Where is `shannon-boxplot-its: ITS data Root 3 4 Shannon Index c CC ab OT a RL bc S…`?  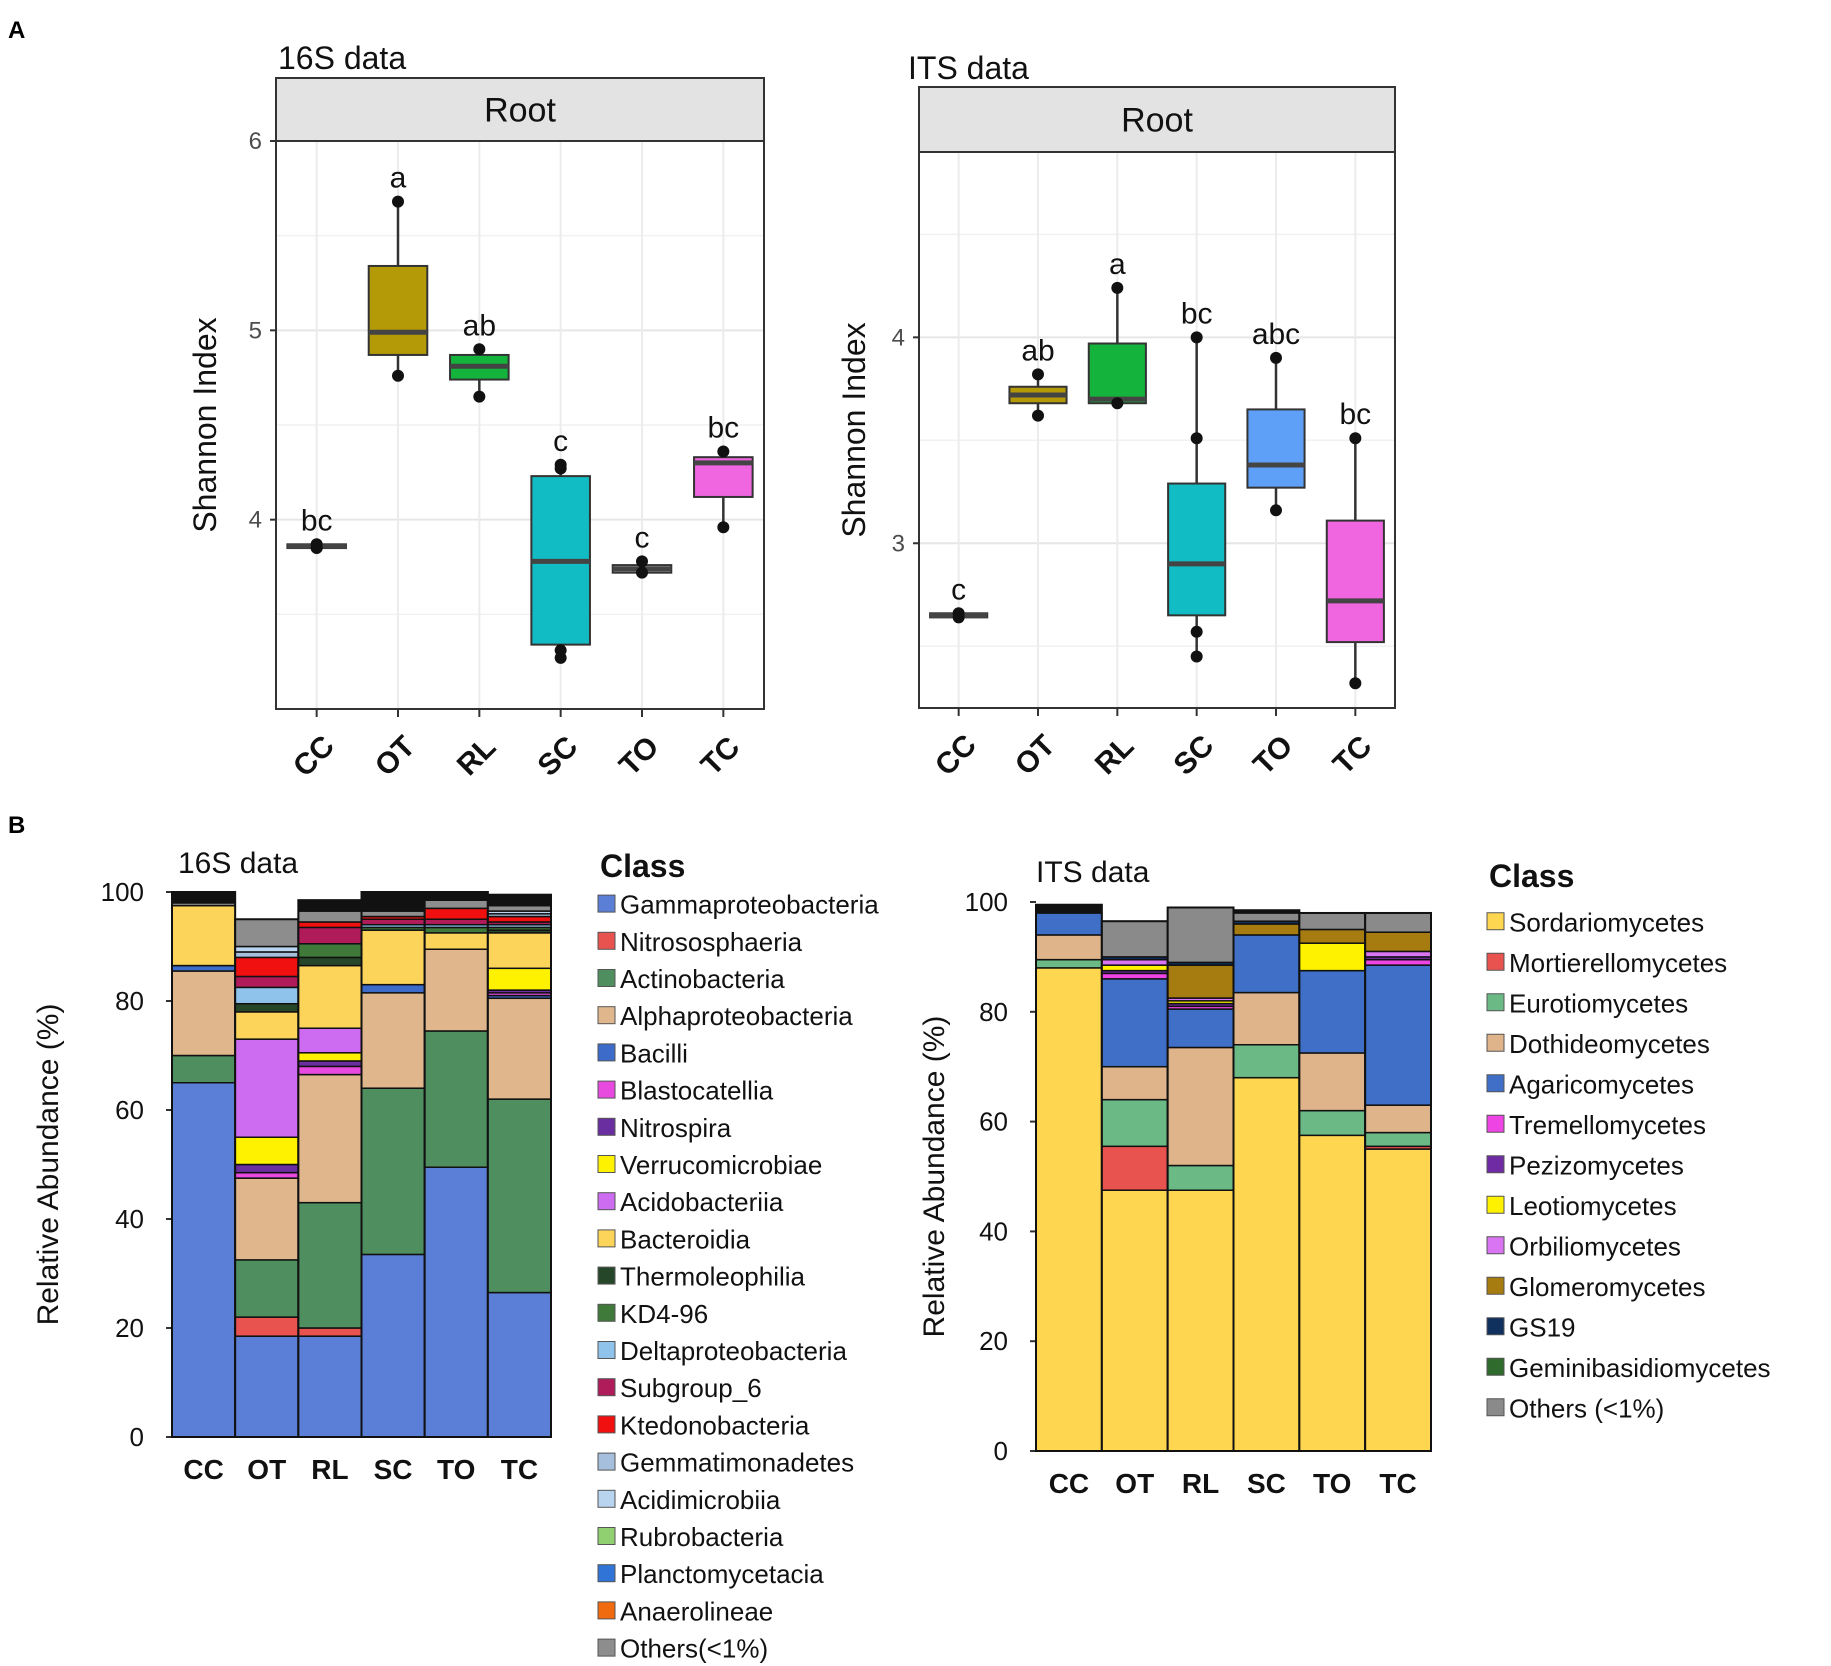 shannon-boxplot-its: ITS data Root 3 4 Shannon Index c CC ab OT a RL bc S… is located at coordinates (1116, 416).